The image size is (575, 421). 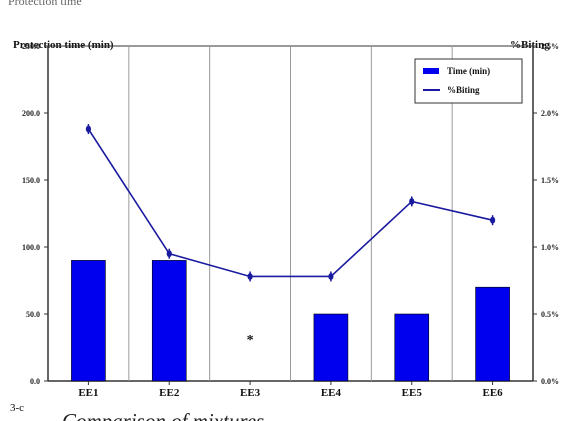 What do you see at coordinates (331, 276) in the screenshot?
I see `biting-point-ee4` at bounding box center [331, 276].